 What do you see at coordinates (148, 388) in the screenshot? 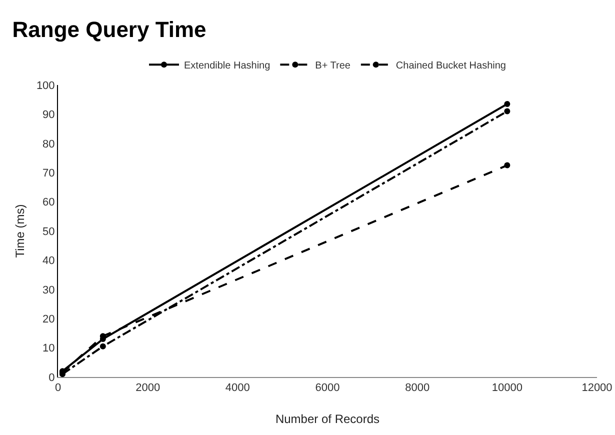
I see `x-tick-label: 2000` at bounding box center [148, 388].